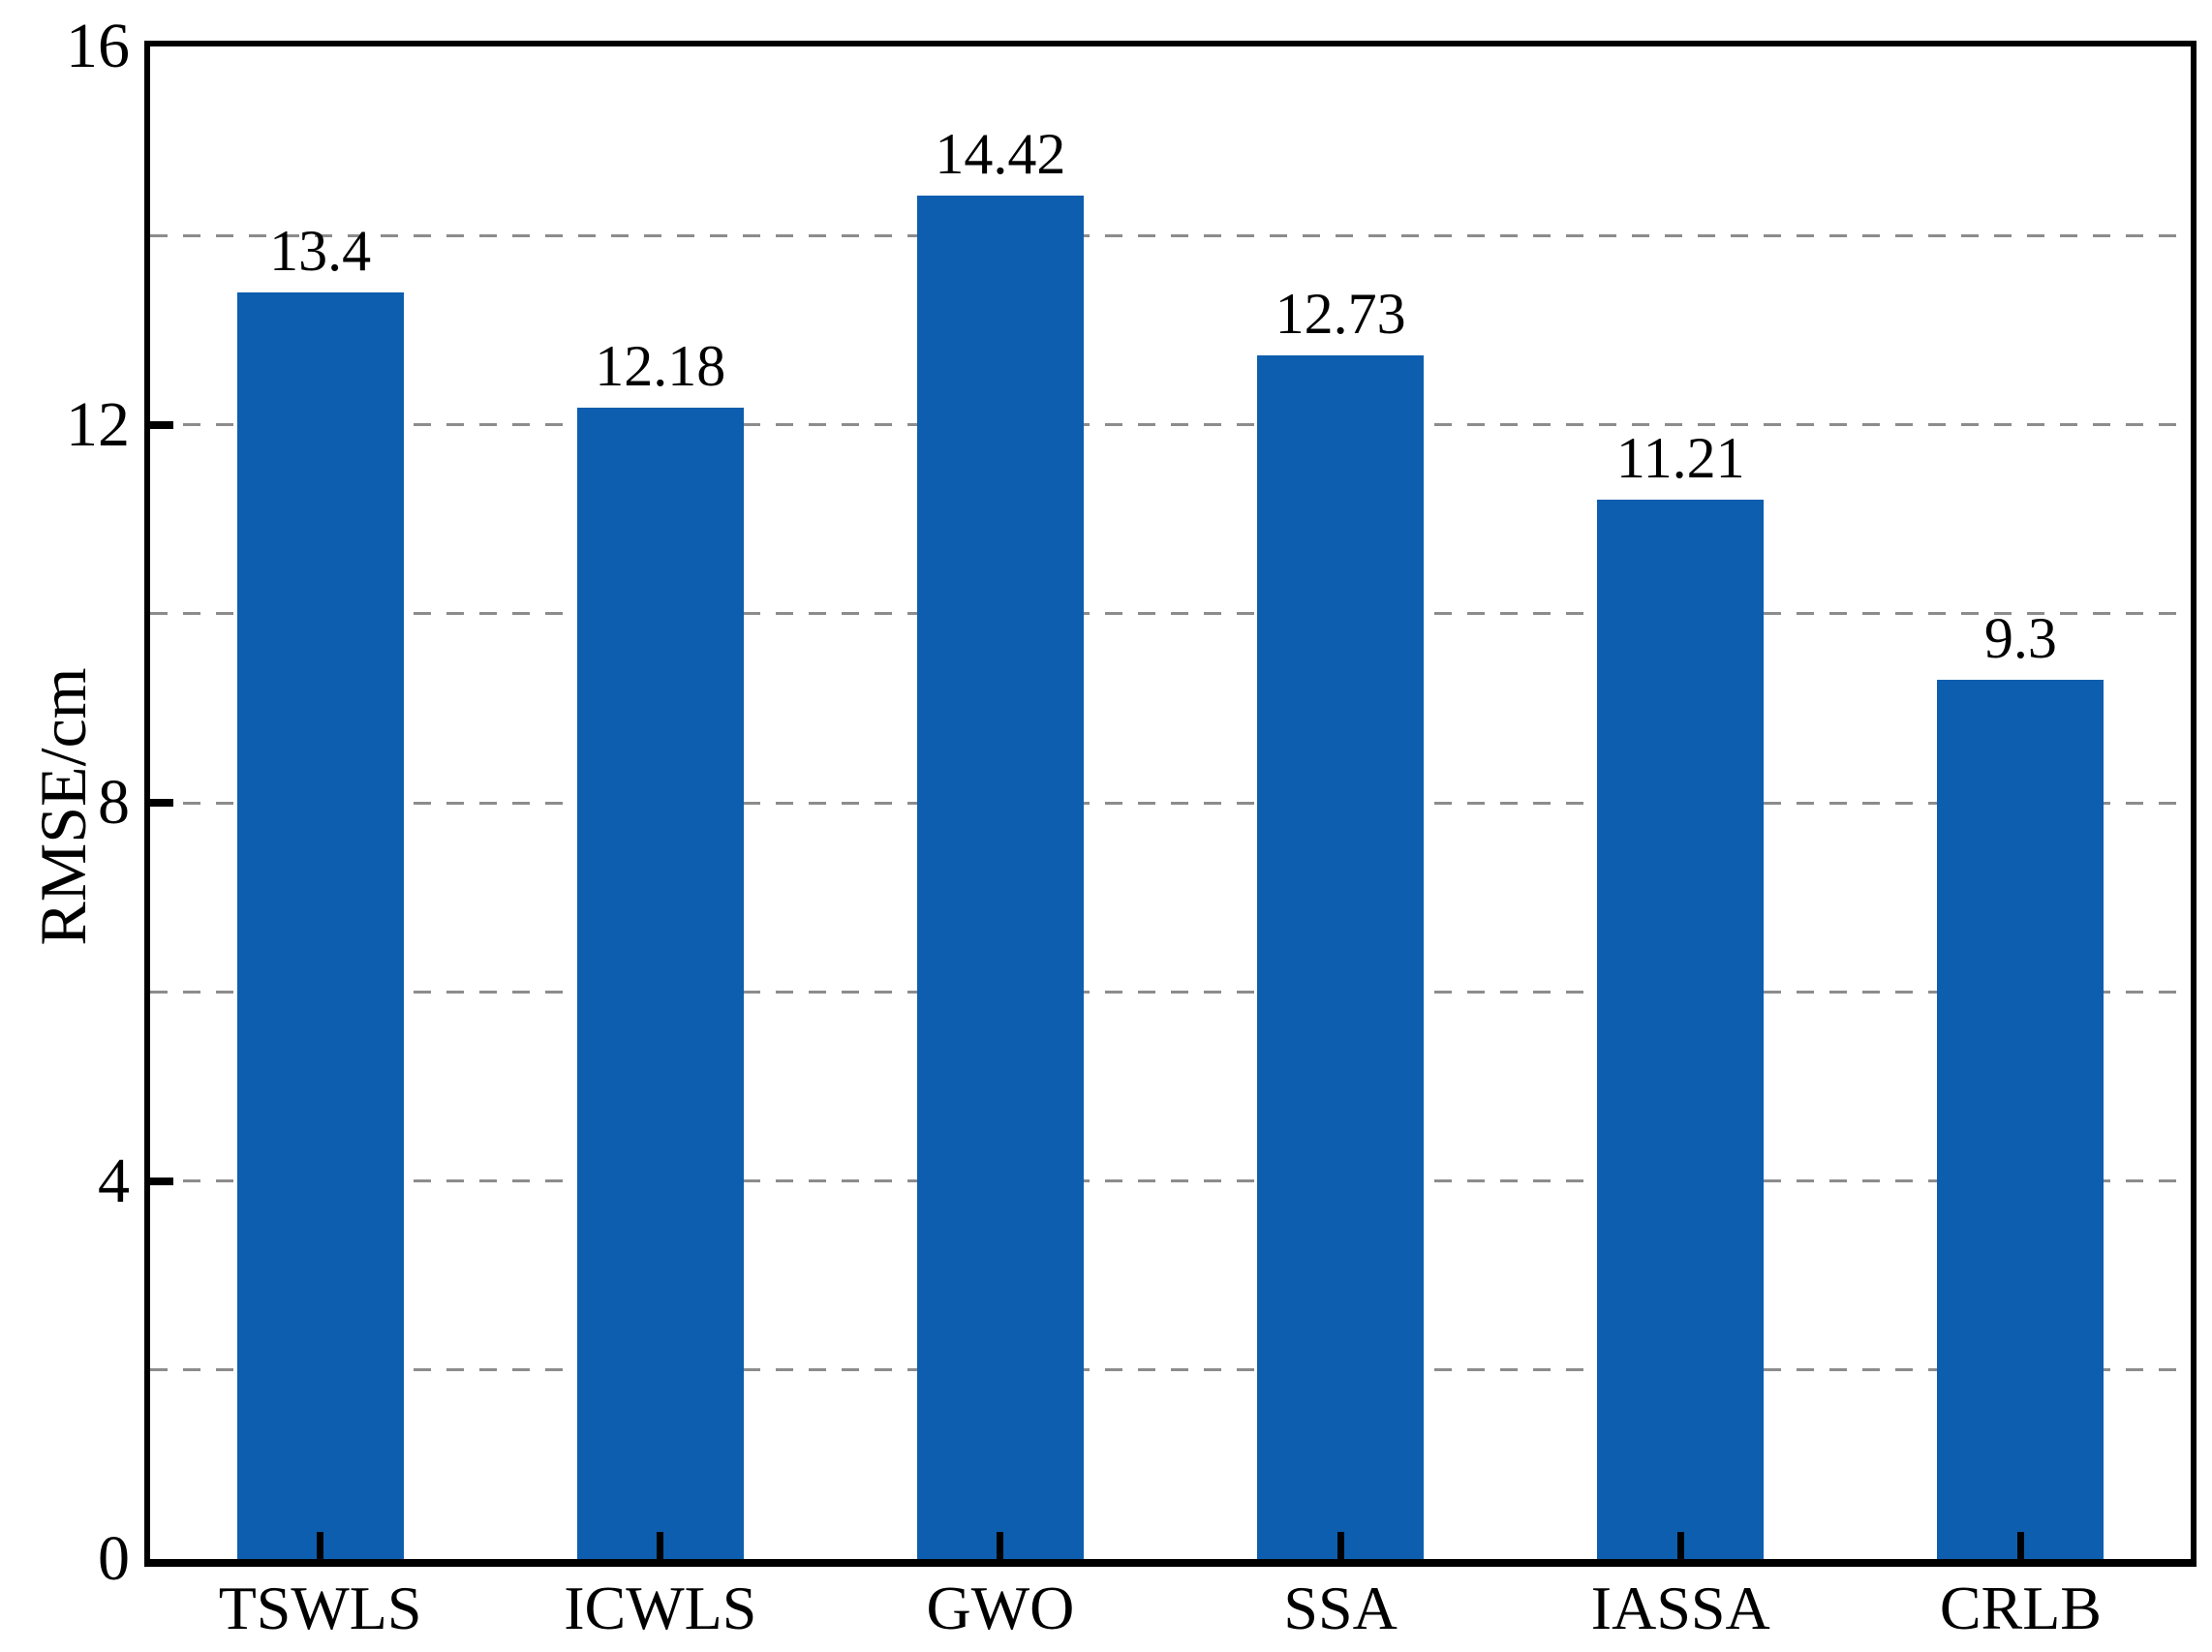  Describe the element at coordinates (1680, 1608) in the screenshot. I see `x-category-label-iassa: IASSA` at that location.